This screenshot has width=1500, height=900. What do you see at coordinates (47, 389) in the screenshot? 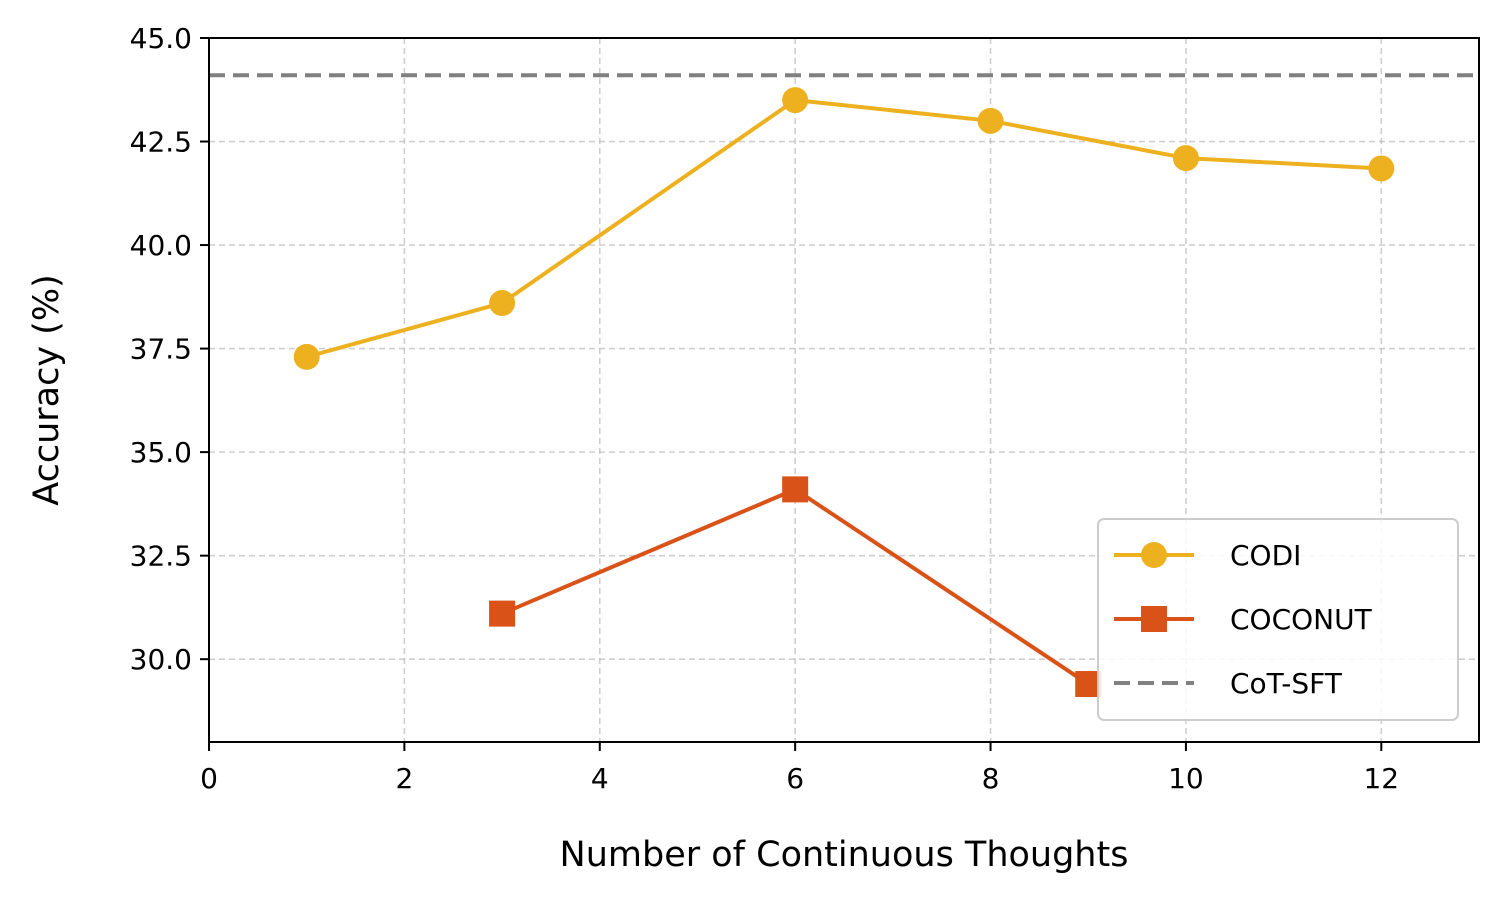
I see `y-axis-title: Accuracy (%)` at bounding box center [47, 389].